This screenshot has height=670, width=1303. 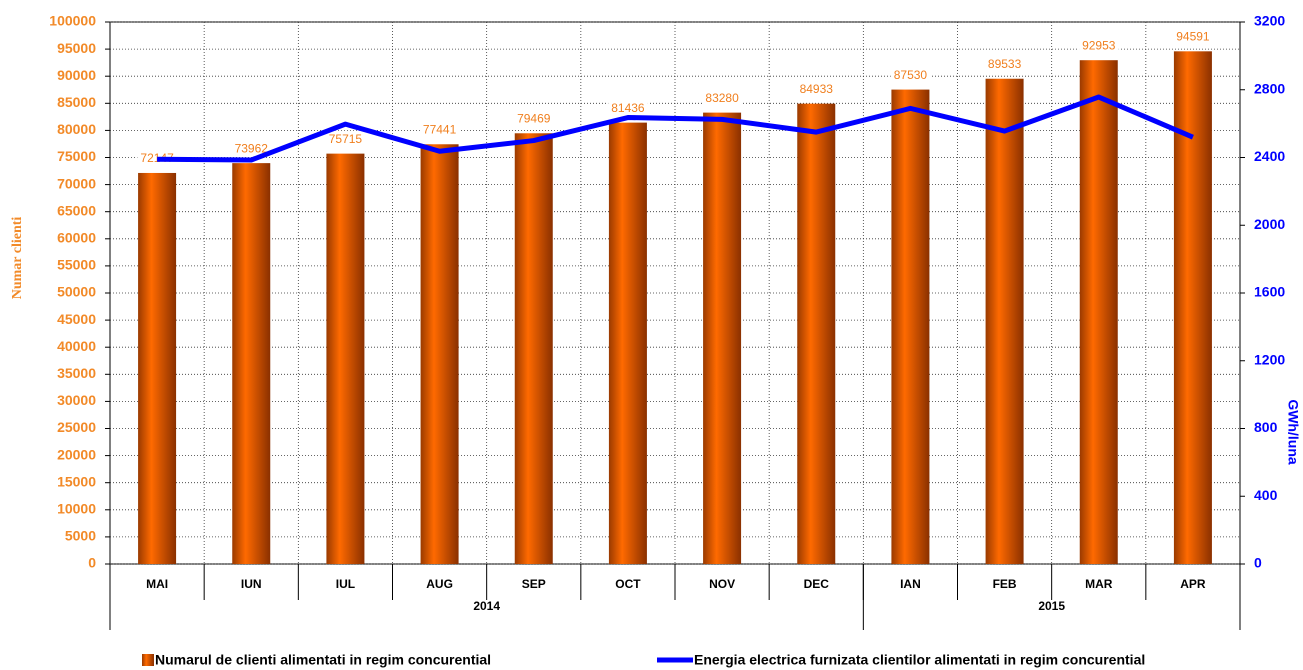 I want to click on y2-axis-title: GWh/luna, so click(x=1293, y=432).